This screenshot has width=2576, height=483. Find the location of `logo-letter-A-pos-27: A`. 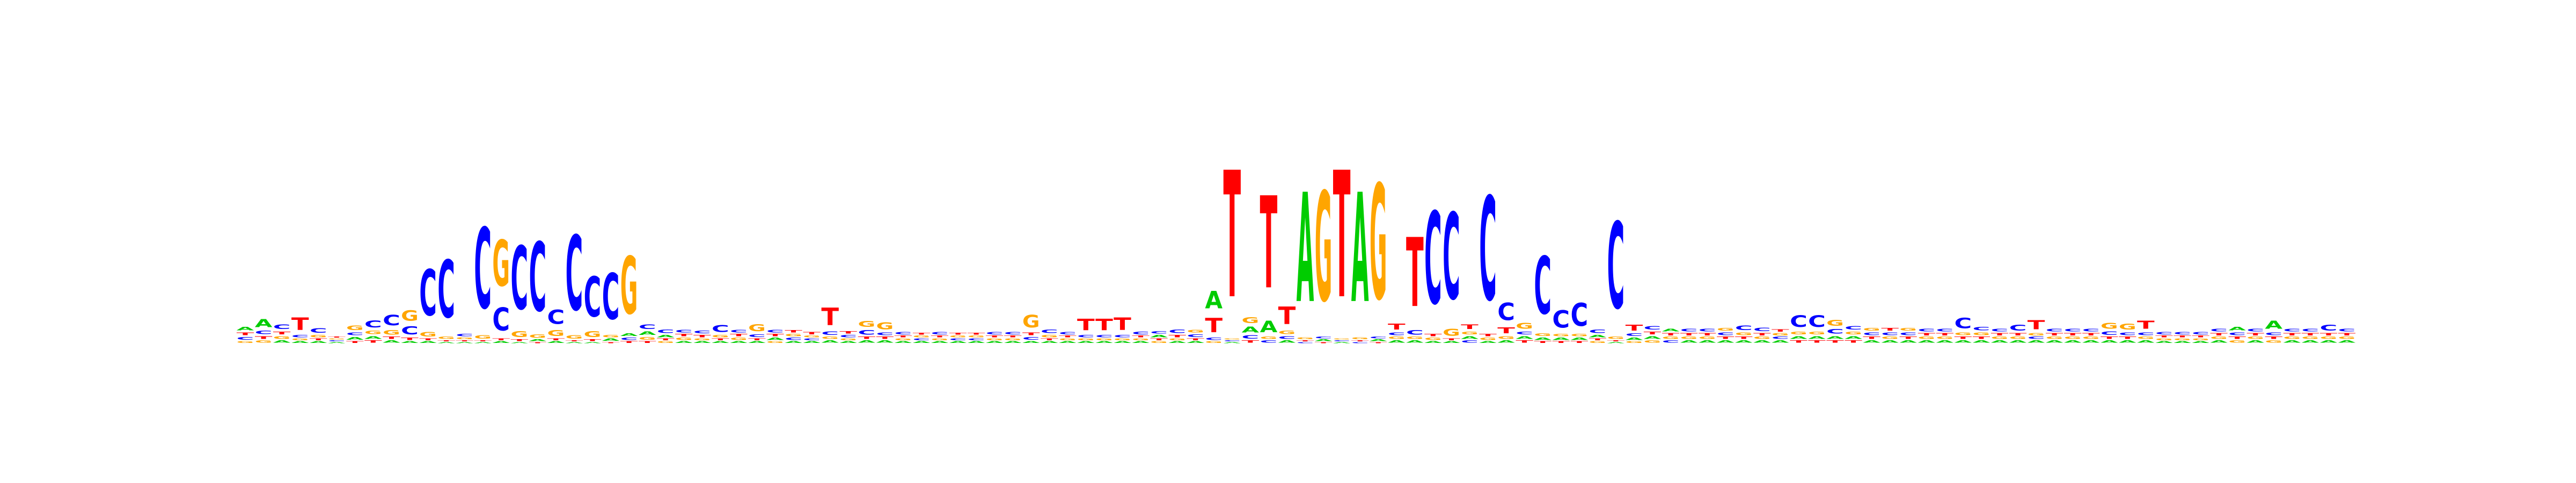

logo-letter-A-pos-27: A is located at coordinates (721, 342).